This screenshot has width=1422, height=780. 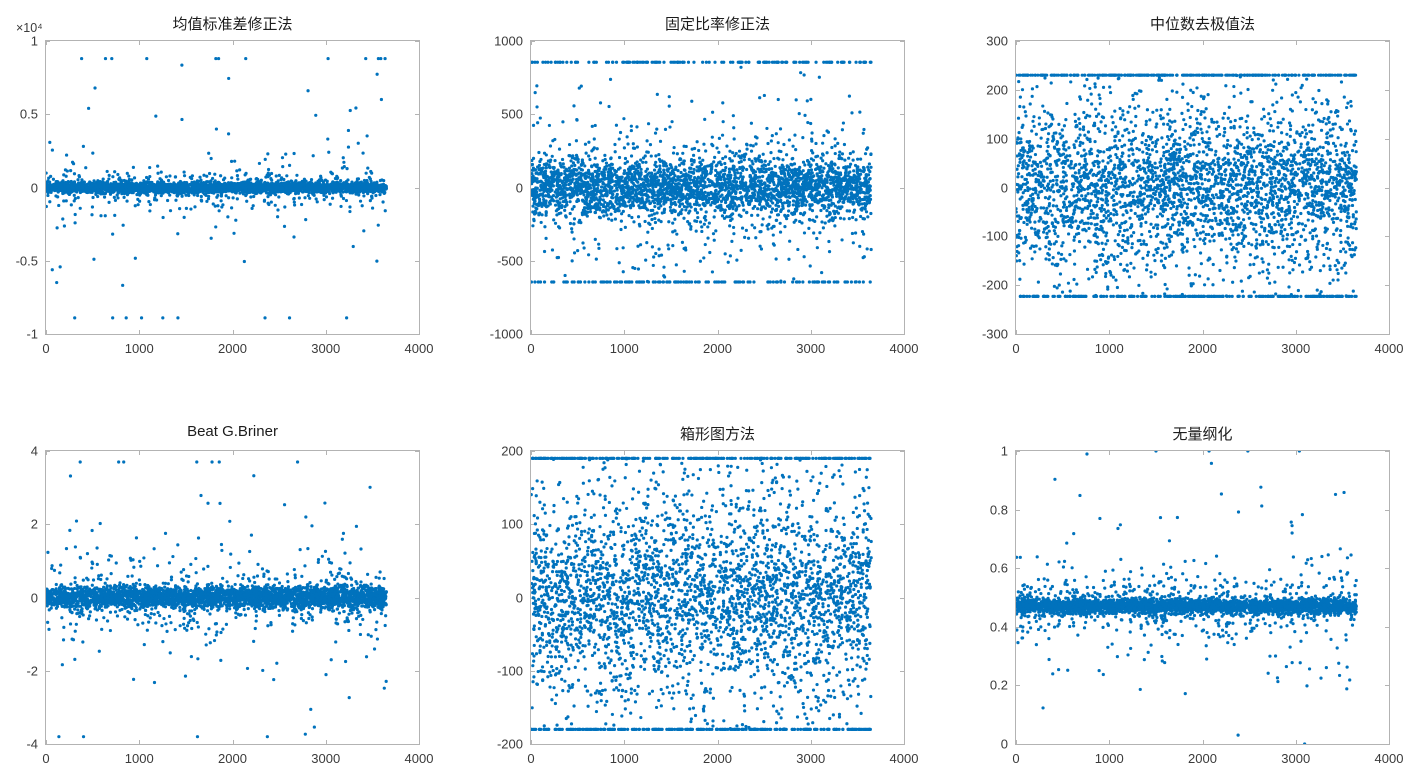 I want to click on subplot-title: 中位数去极值法, so click(x=1202, y=24).